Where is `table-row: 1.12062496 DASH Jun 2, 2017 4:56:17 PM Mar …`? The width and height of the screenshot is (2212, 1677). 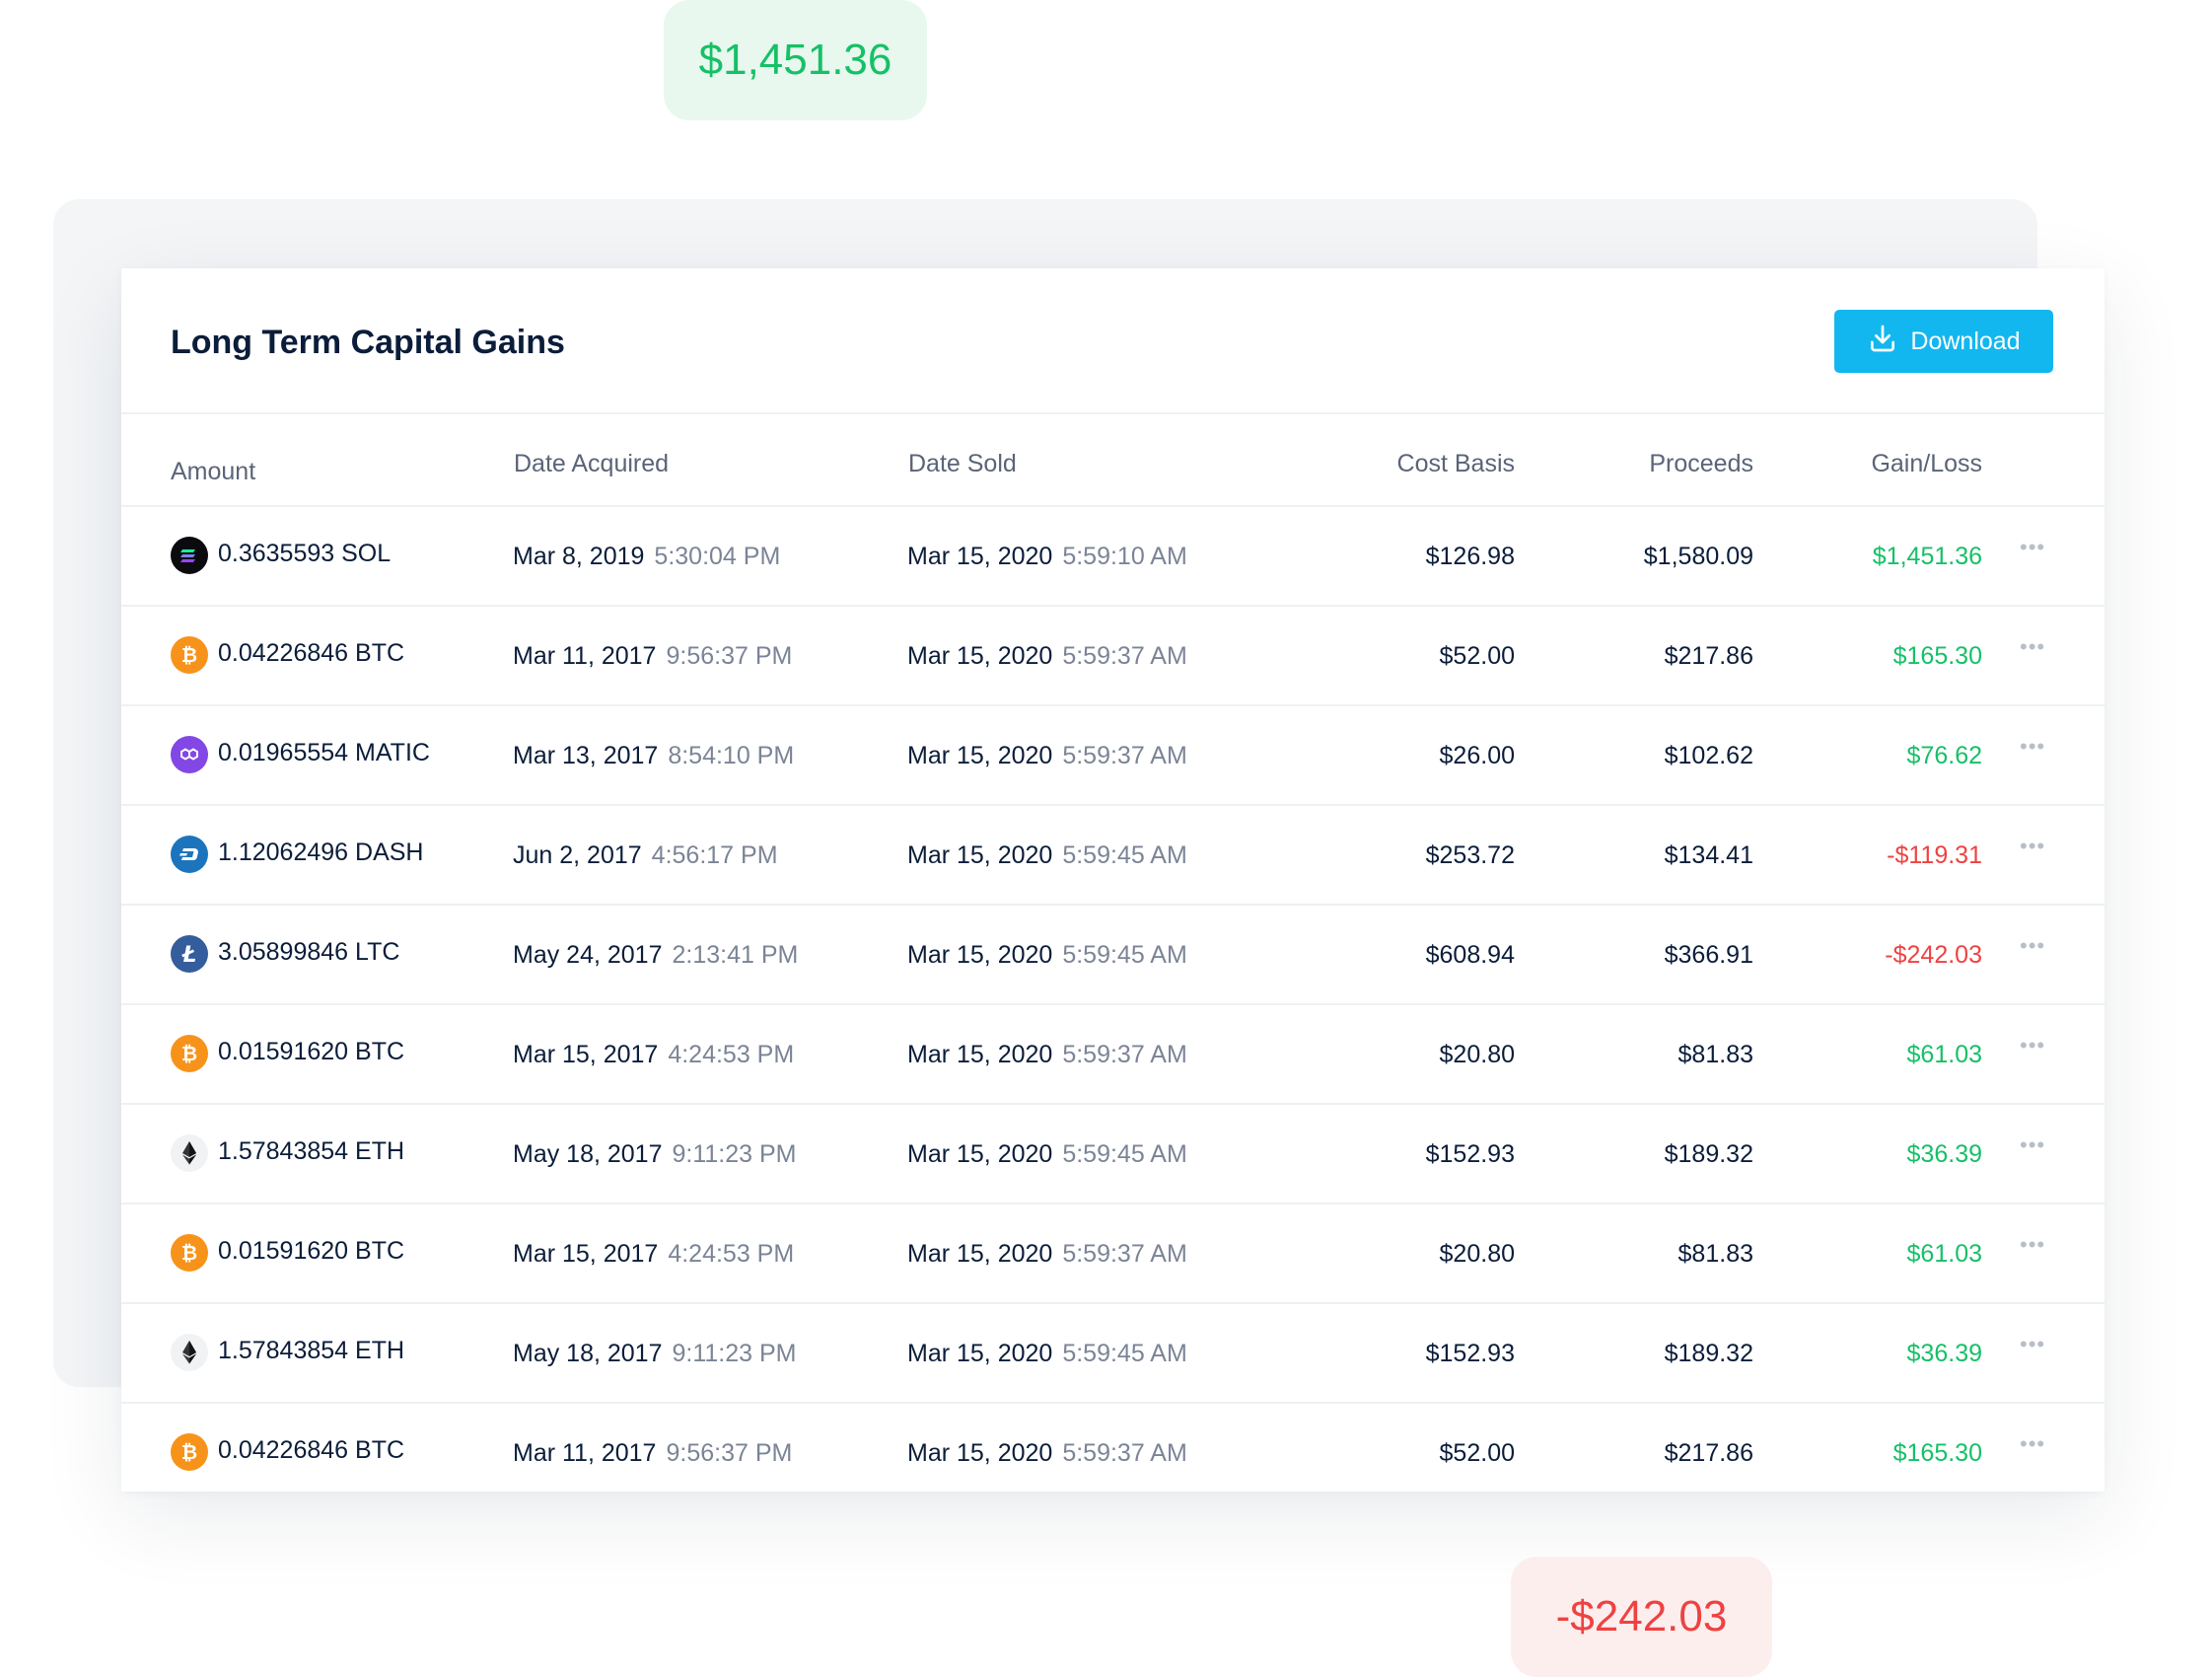
table-row: 1.12062496 DASH Jun 2, 2017 4:56:17 PM Mar … is located at coordinates (1113, 856).